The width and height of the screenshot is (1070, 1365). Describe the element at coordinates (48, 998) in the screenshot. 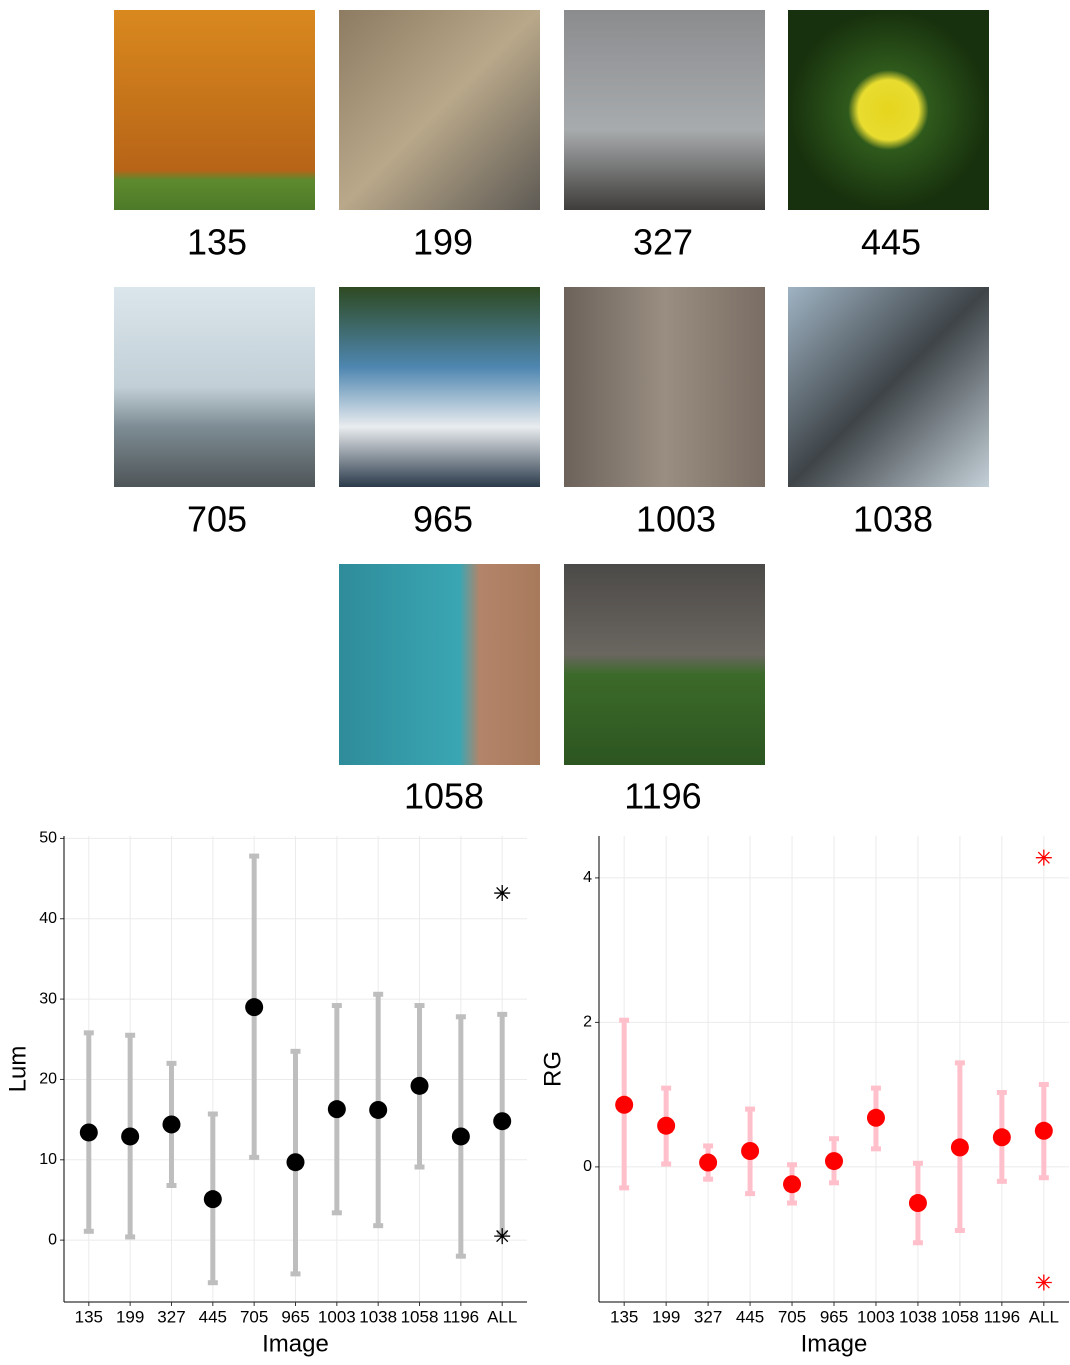

I see `y-tick-label: 30` at that location.